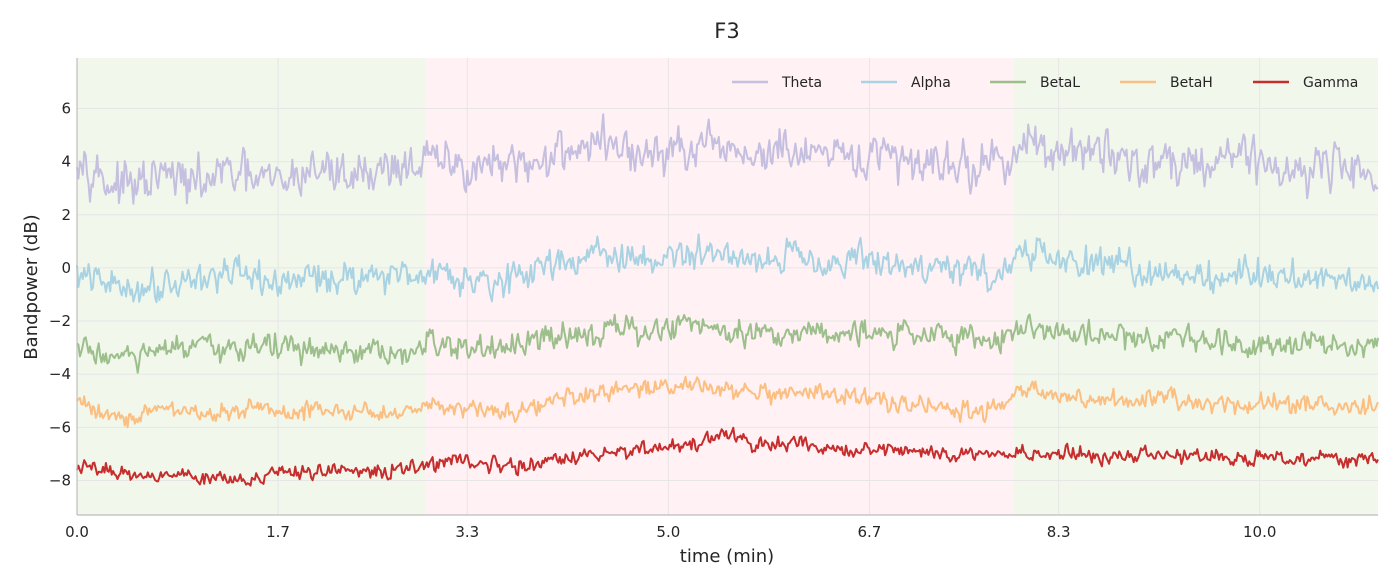 The width and height of the screenshot is (1400, 588). I want to click on y-tick-label: 4, so click(66, 162).